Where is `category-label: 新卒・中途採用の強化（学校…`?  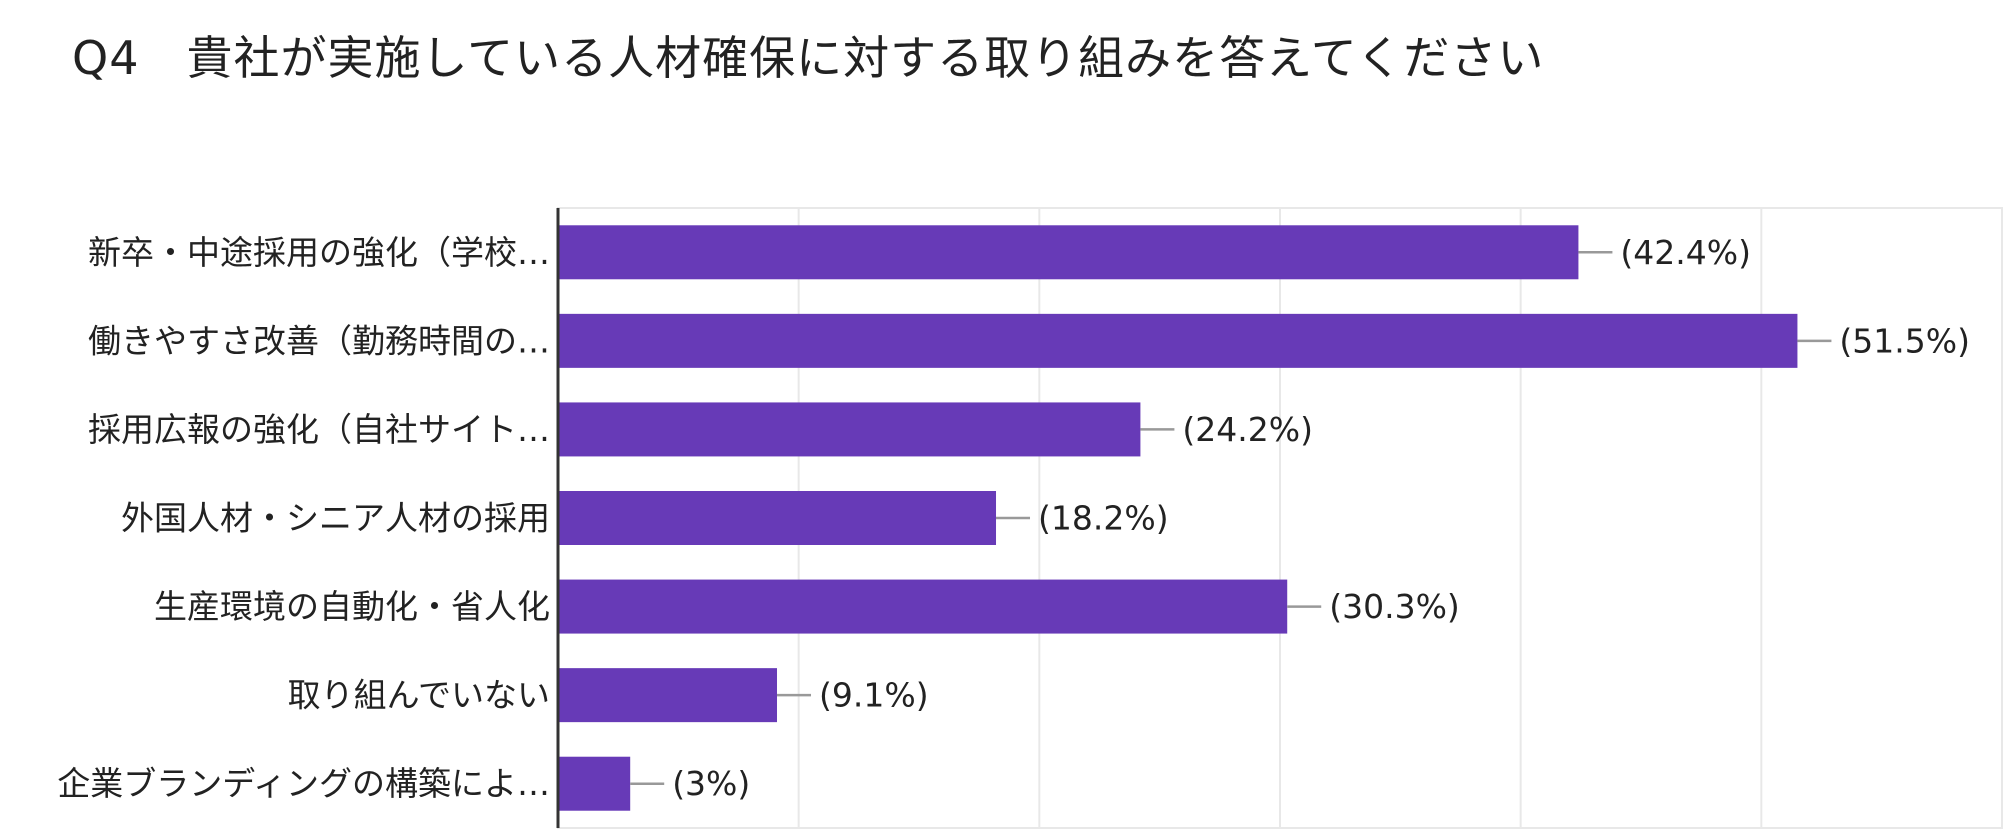
category-label: 新卒・中途採用の強化（学校… is located at coordinates (319, 252).